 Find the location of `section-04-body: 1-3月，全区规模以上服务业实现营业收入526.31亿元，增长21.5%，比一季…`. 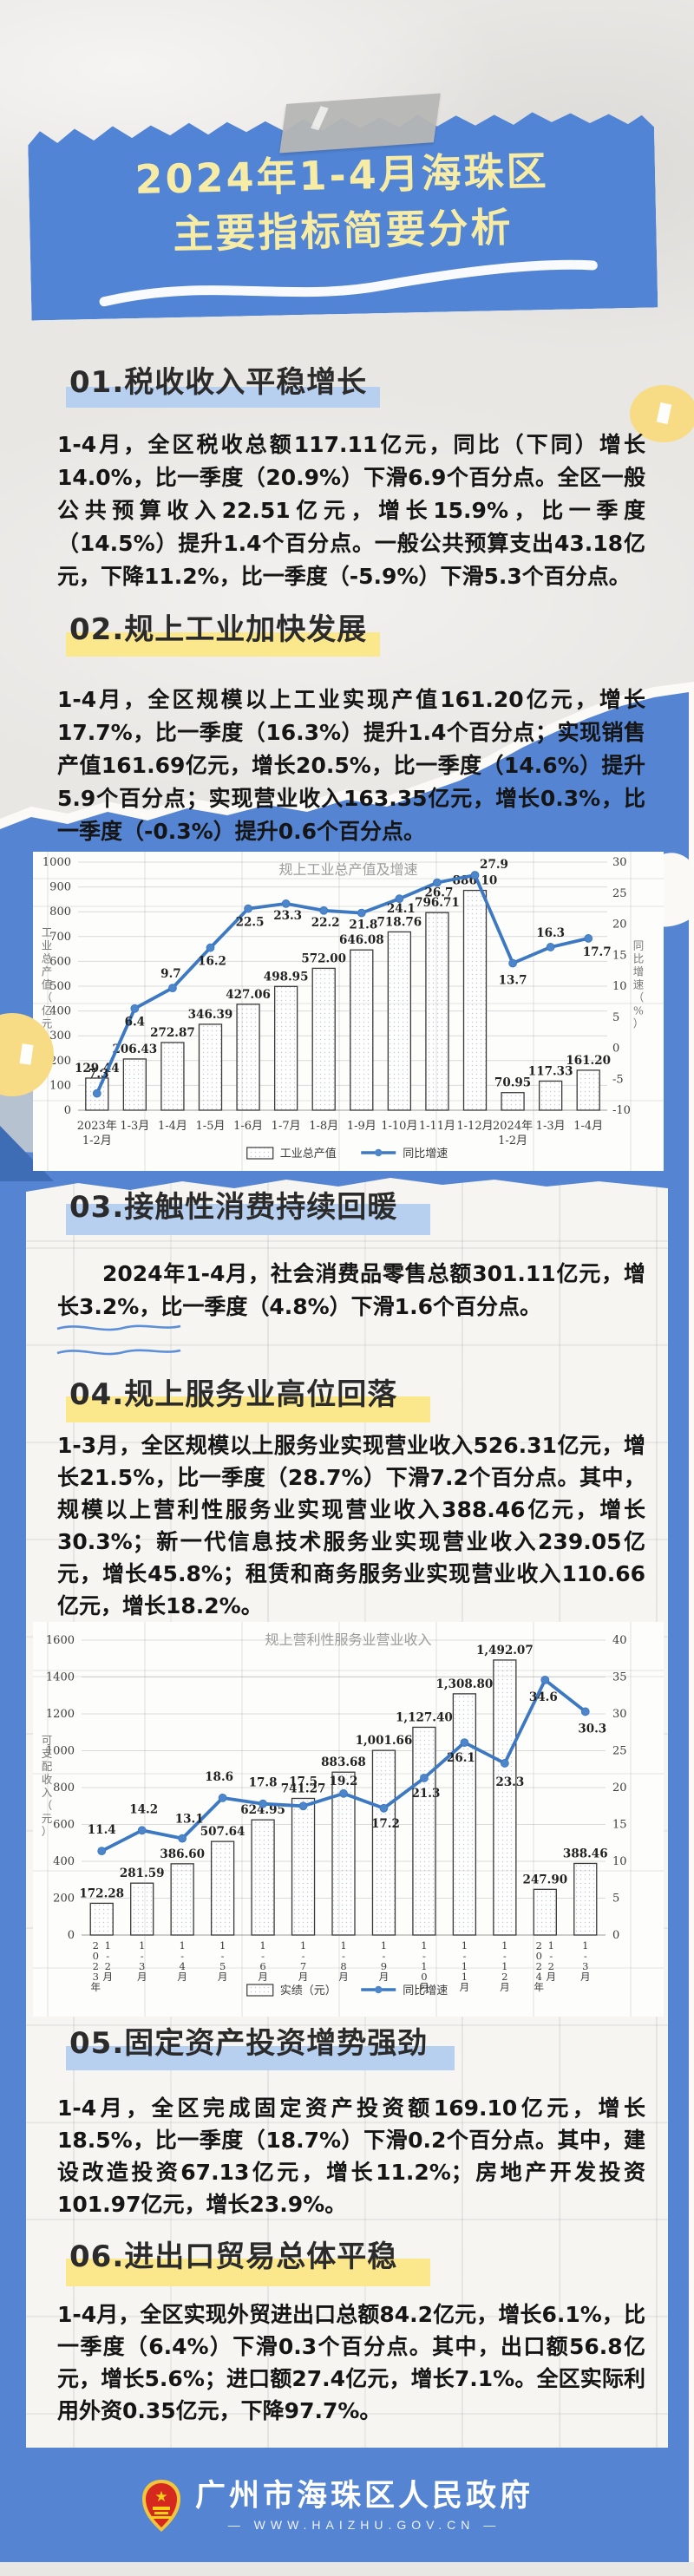

section-04-body: 1-3月，全区规模以上服务业实现营业收入526.31亿元，增长21.5%，比一季… is located at coordinates (351, 1525).